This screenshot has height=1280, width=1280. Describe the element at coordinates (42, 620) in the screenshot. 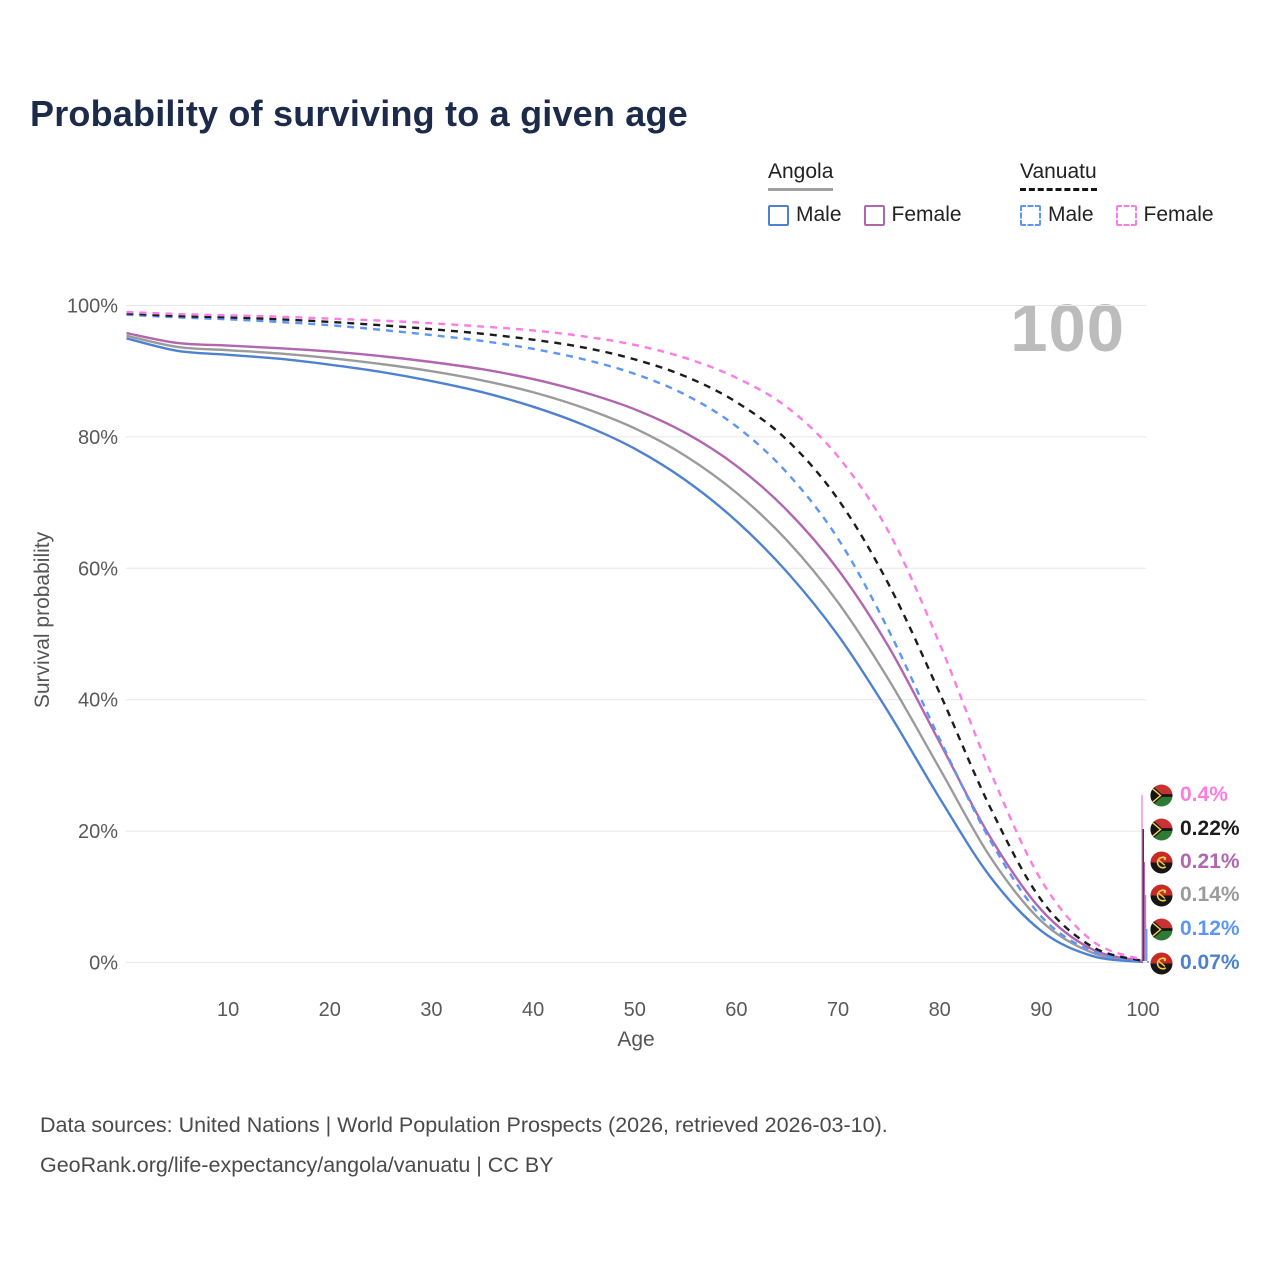

I see `y-axis-title: Survival probability` at that location.